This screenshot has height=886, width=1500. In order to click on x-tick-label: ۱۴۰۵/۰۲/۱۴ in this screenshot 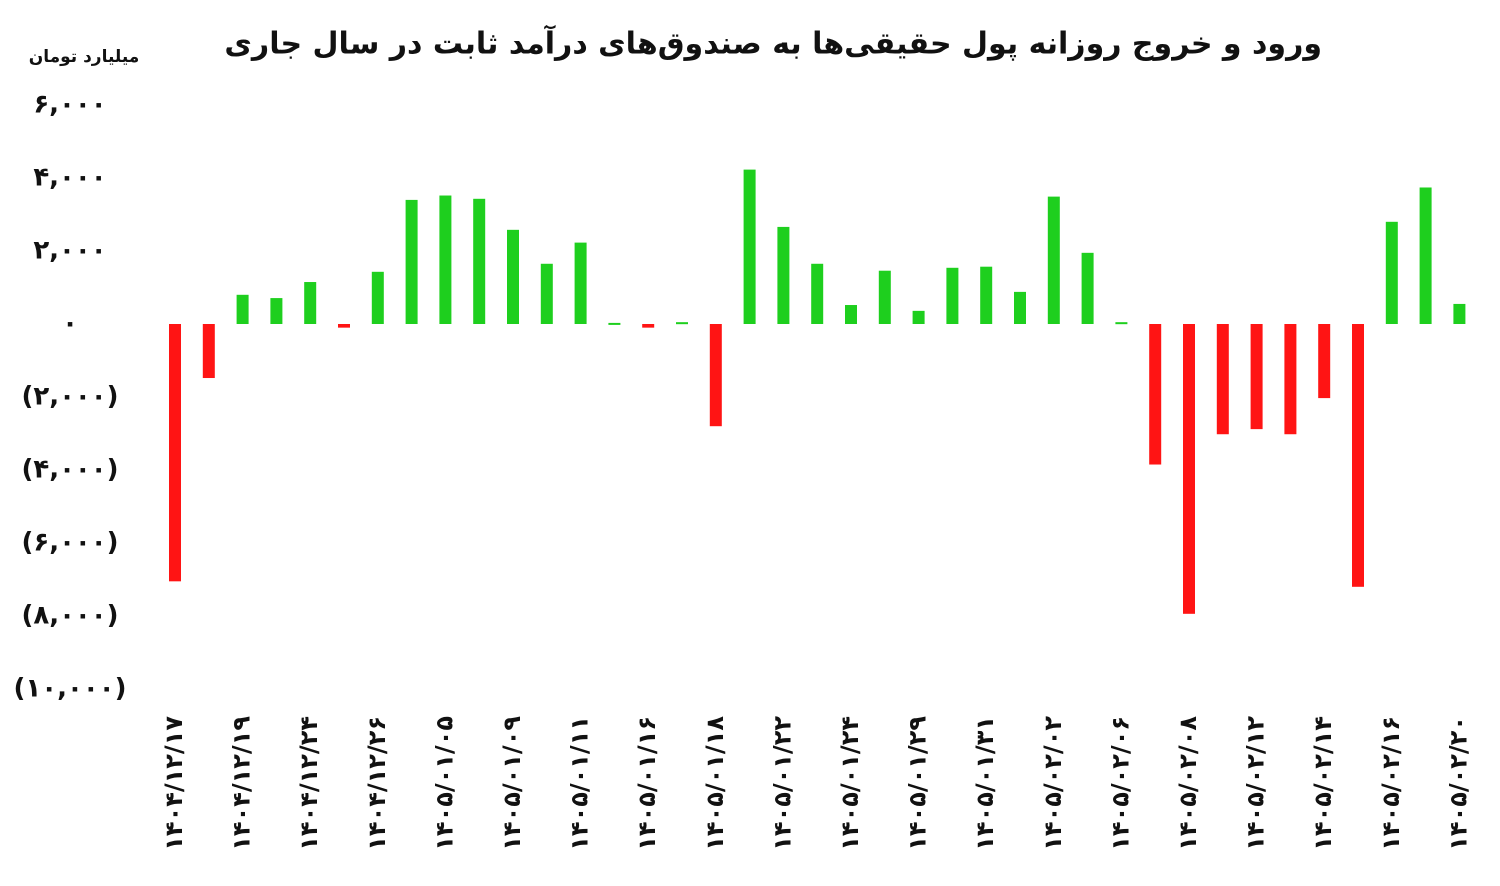, I will do `click(1323, 783)`.